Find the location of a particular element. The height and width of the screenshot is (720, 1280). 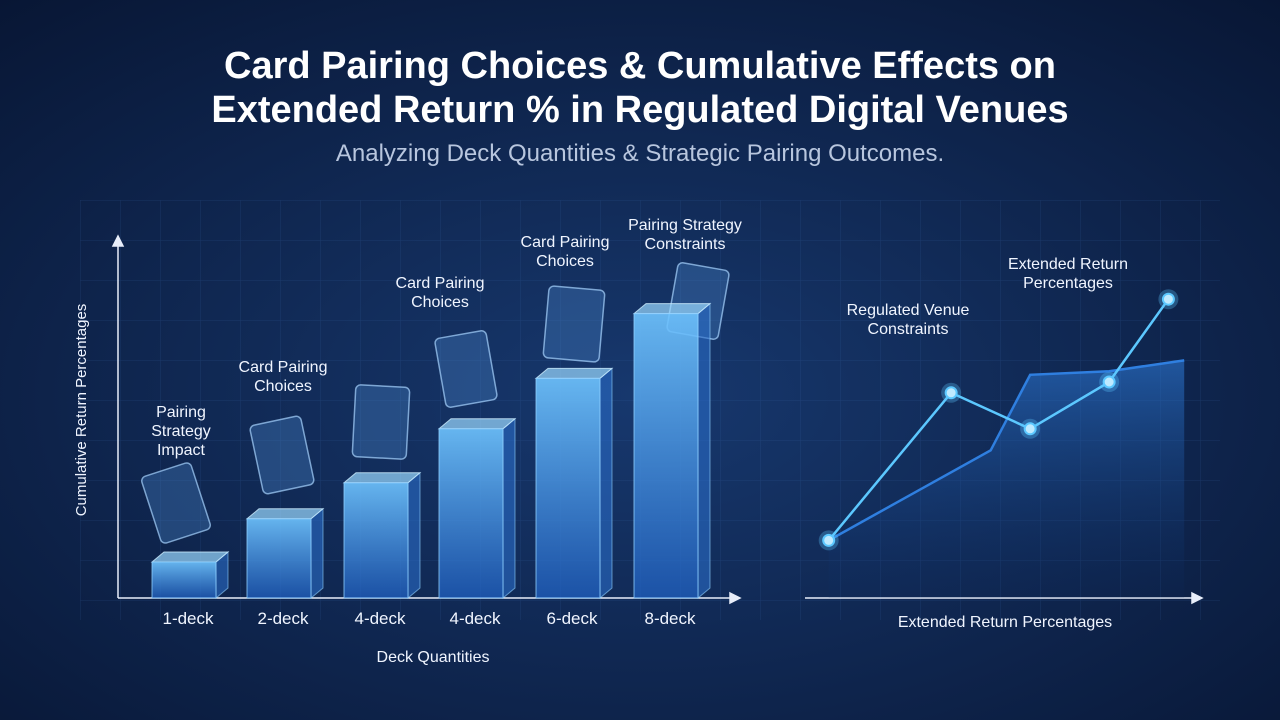

x-tick-label: 8-deck is located at coordinates (670, 618).